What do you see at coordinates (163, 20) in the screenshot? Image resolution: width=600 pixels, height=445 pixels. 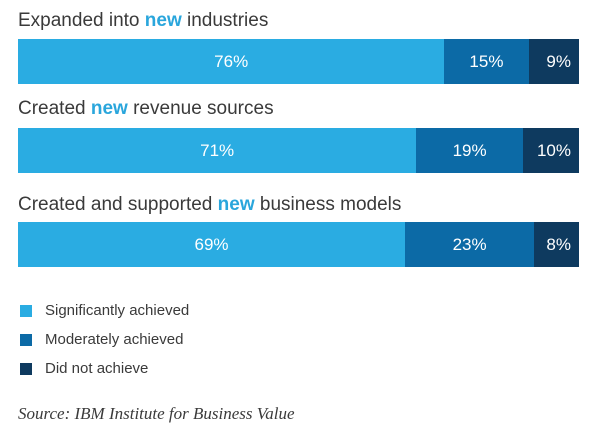 I see `row-title-1-highlight: new` at bounding box center [163, 20].